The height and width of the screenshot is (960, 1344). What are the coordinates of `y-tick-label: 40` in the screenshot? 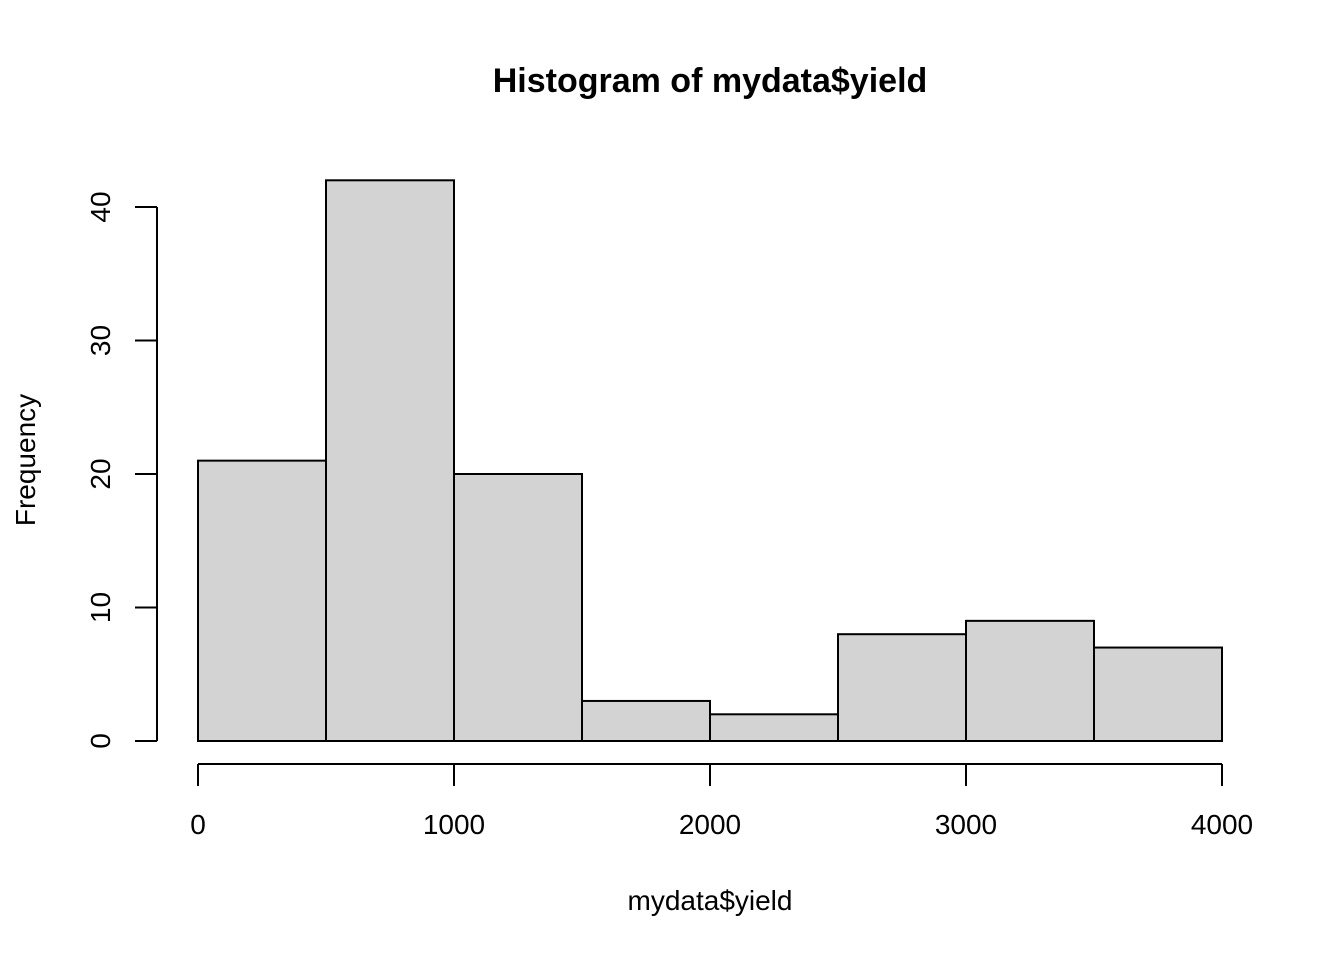 It's located at (100, 206).